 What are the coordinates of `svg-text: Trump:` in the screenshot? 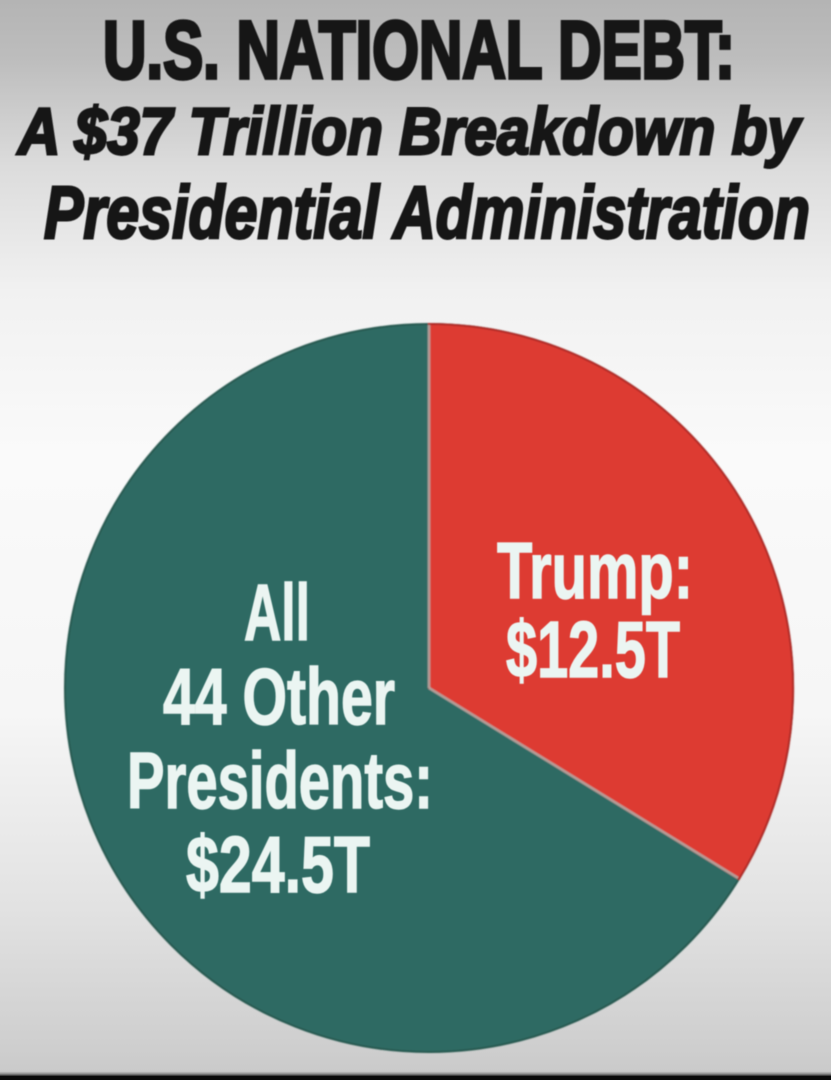 It's located at (595, 570).